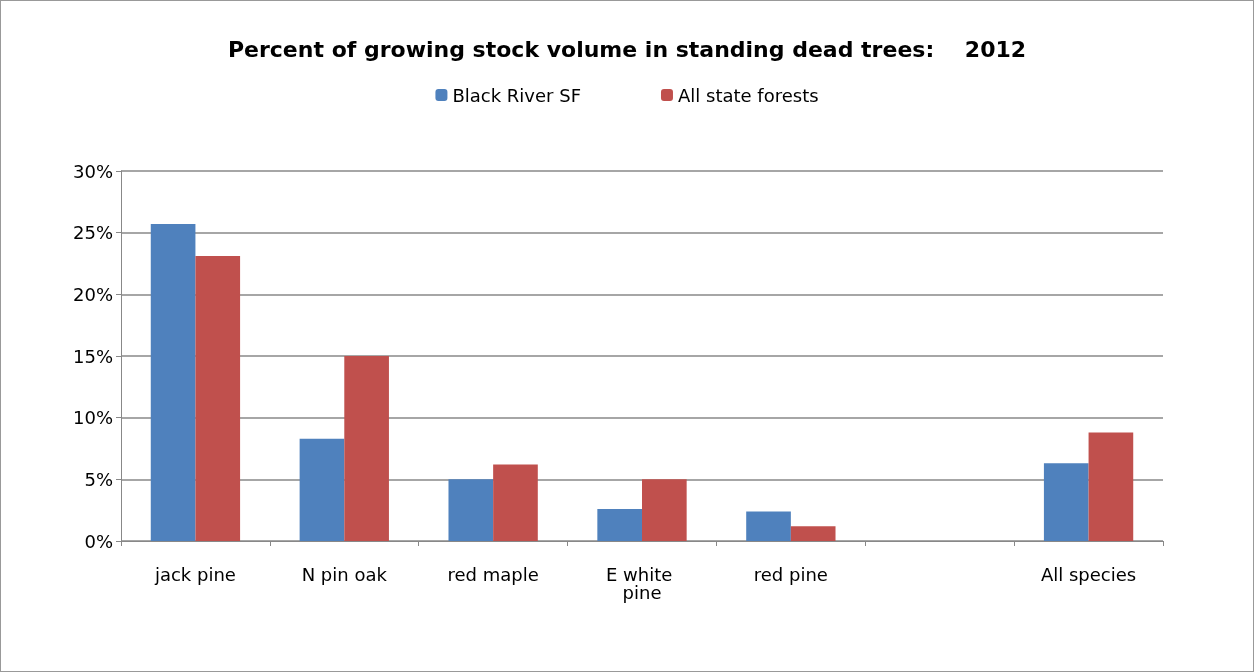  What do you see at coordinates (92, 233) in the screenshot?
I see `y-tick-label: 25%` at bounding box center [92, 233].